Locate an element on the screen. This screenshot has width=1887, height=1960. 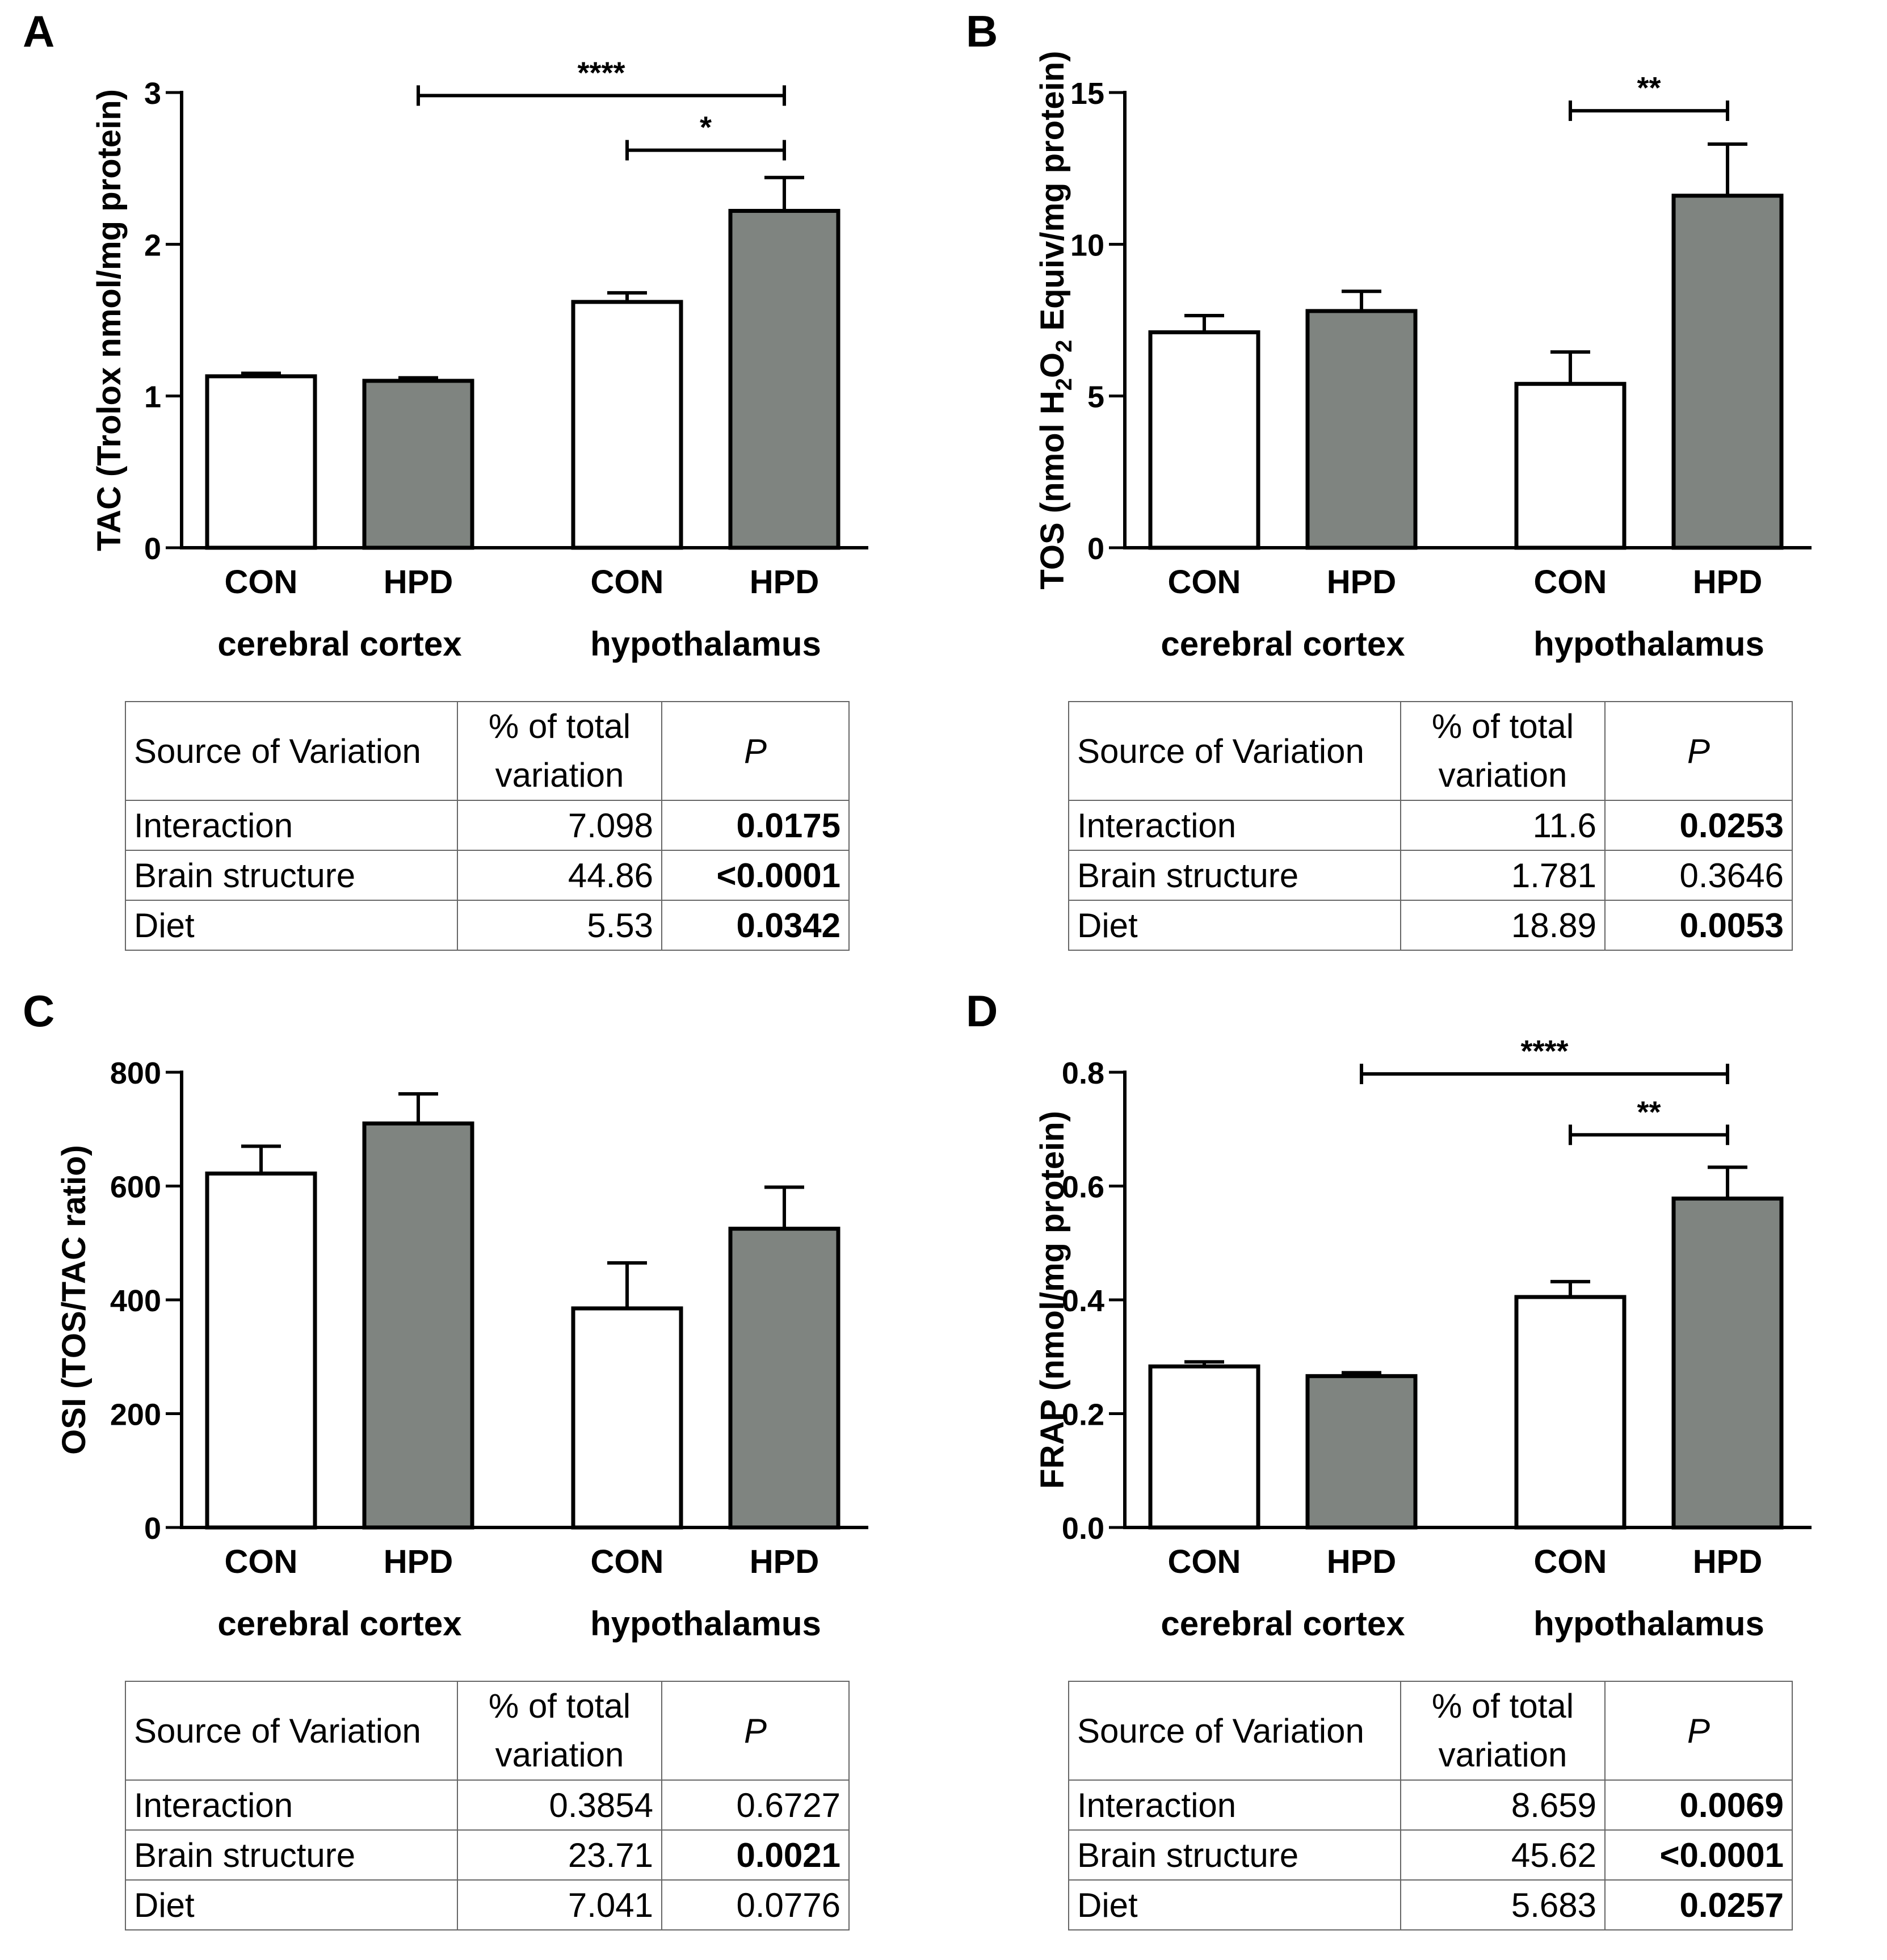
y-axis-label: TAC (Trolox nmol/mg protein) is located at coordinates (109, 320).